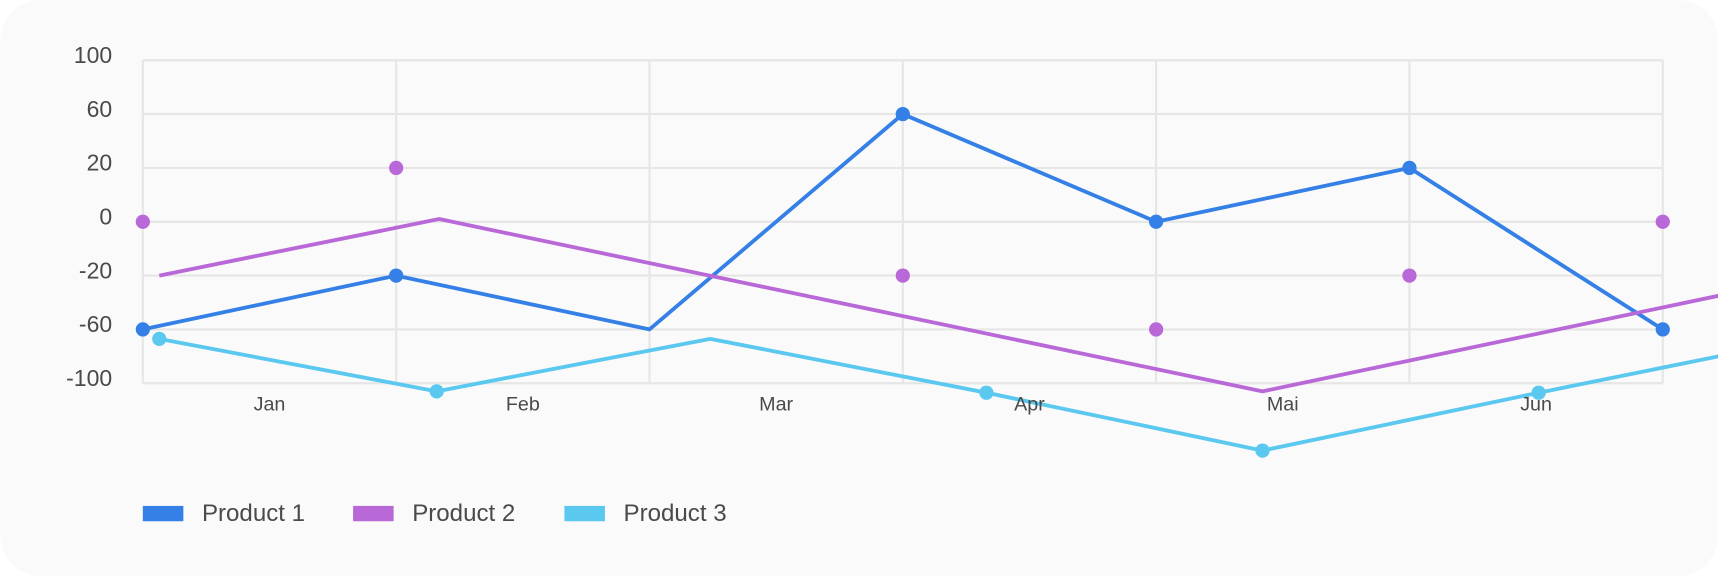 This screenshot has width=1718, height=576. I want to click on x-tick-label: Apr, so click(1029, 404).